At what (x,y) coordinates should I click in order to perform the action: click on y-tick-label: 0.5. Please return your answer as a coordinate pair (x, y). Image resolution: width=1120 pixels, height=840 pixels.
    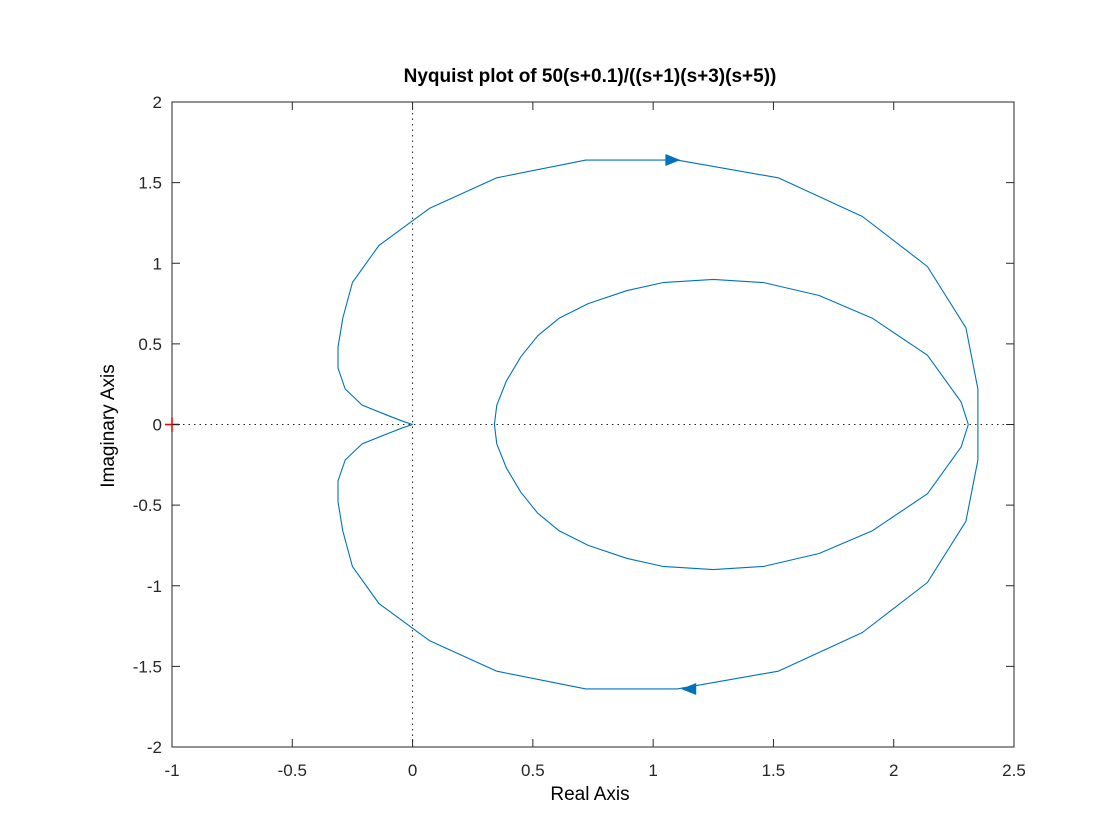
    Looking at the image, I should click on (150, 344).